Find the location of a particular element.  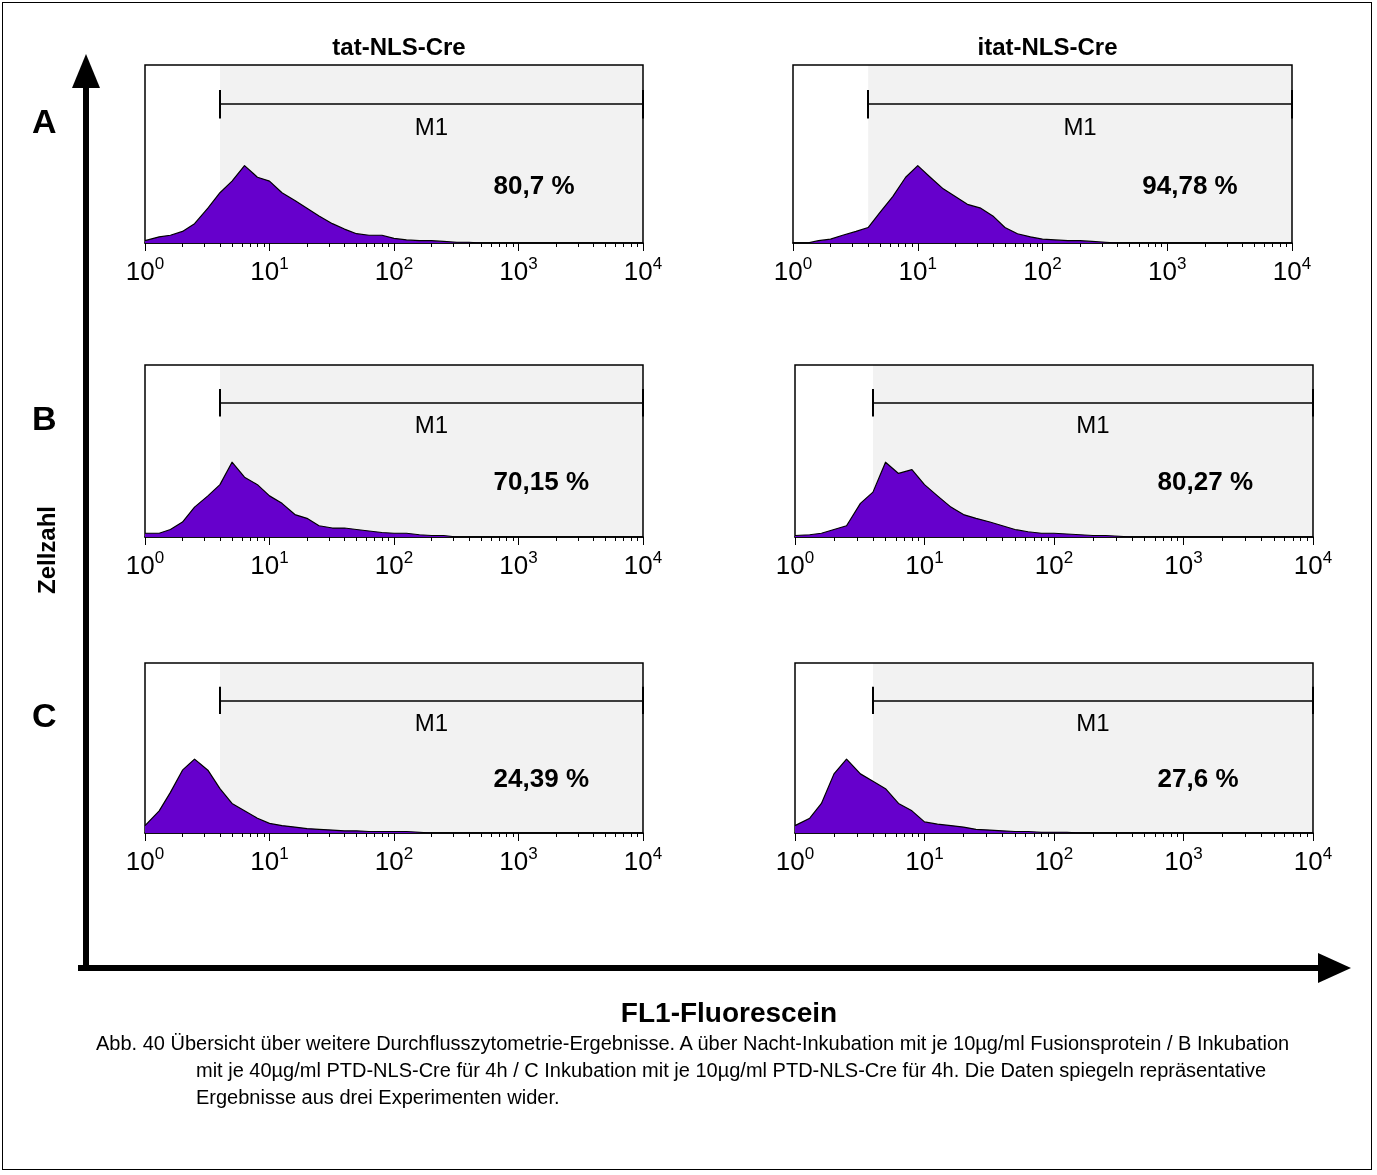

chart-title: tat-NLS-Cre is located at coordinates (399, 46).